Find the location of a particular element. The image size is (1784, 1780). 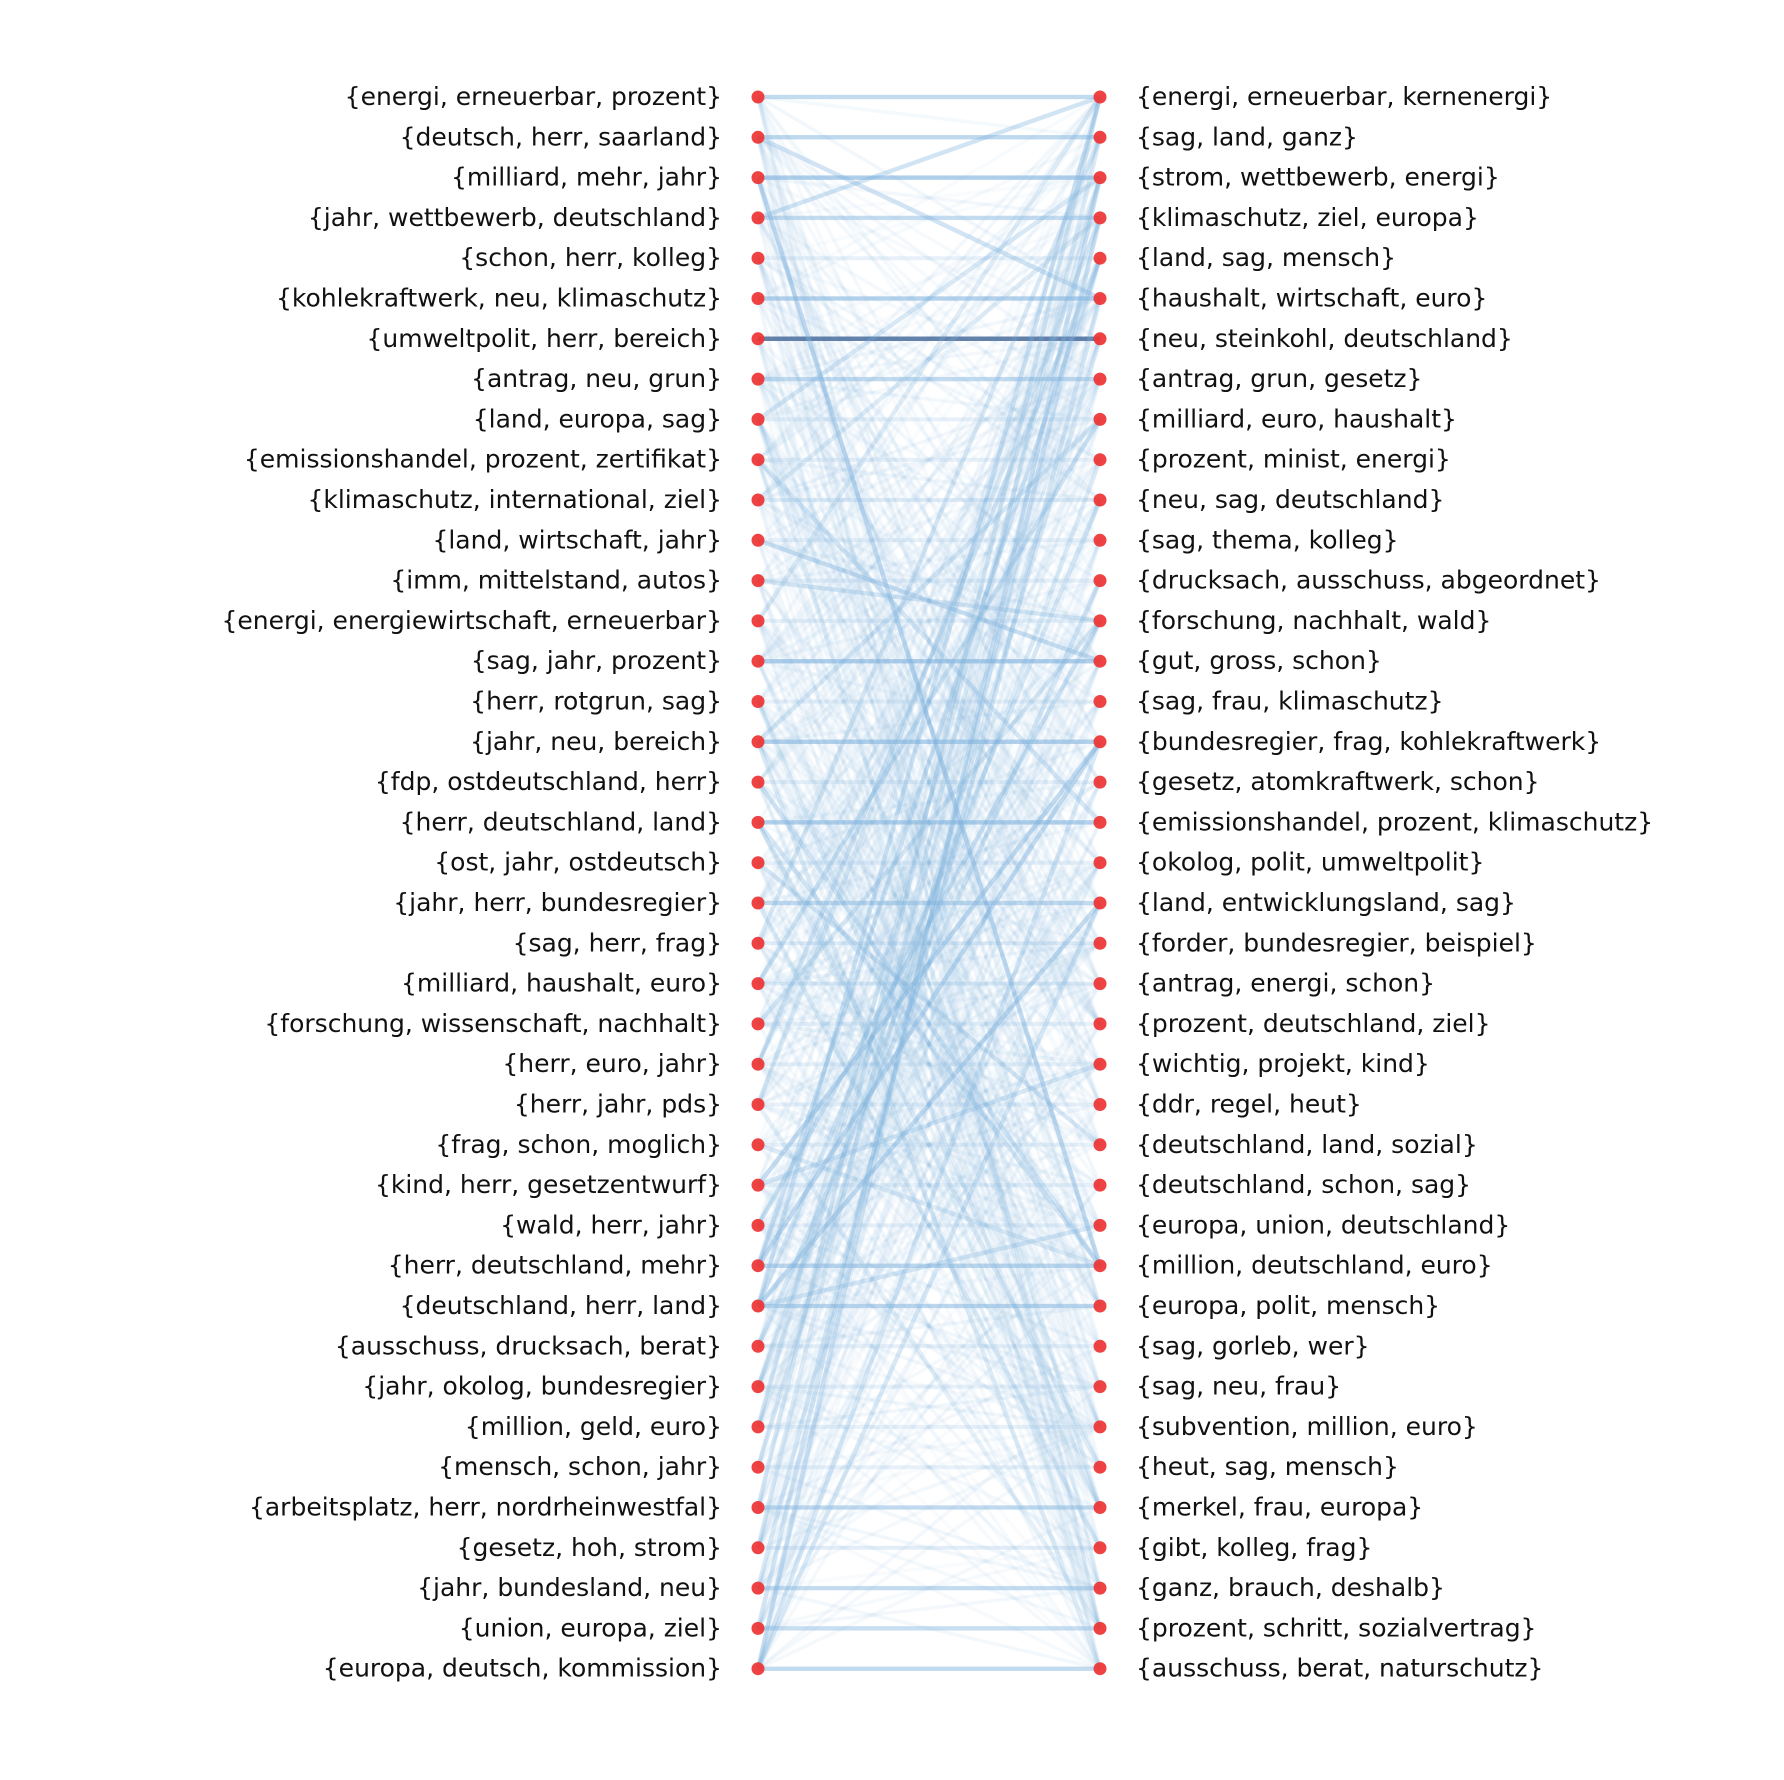

right-topic-label: {strom, wettbewerb, energi} is located at coordinates (1318, 177).